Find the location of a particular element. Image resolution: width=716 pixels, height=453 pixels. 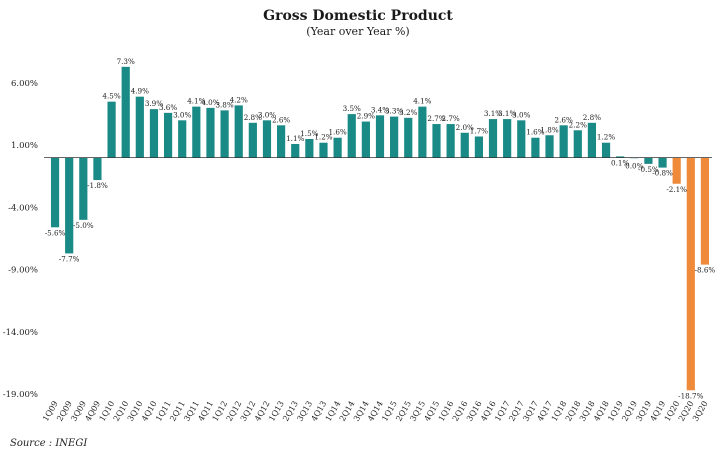

data-label: -0.5% is located at coordinates (648, 169).